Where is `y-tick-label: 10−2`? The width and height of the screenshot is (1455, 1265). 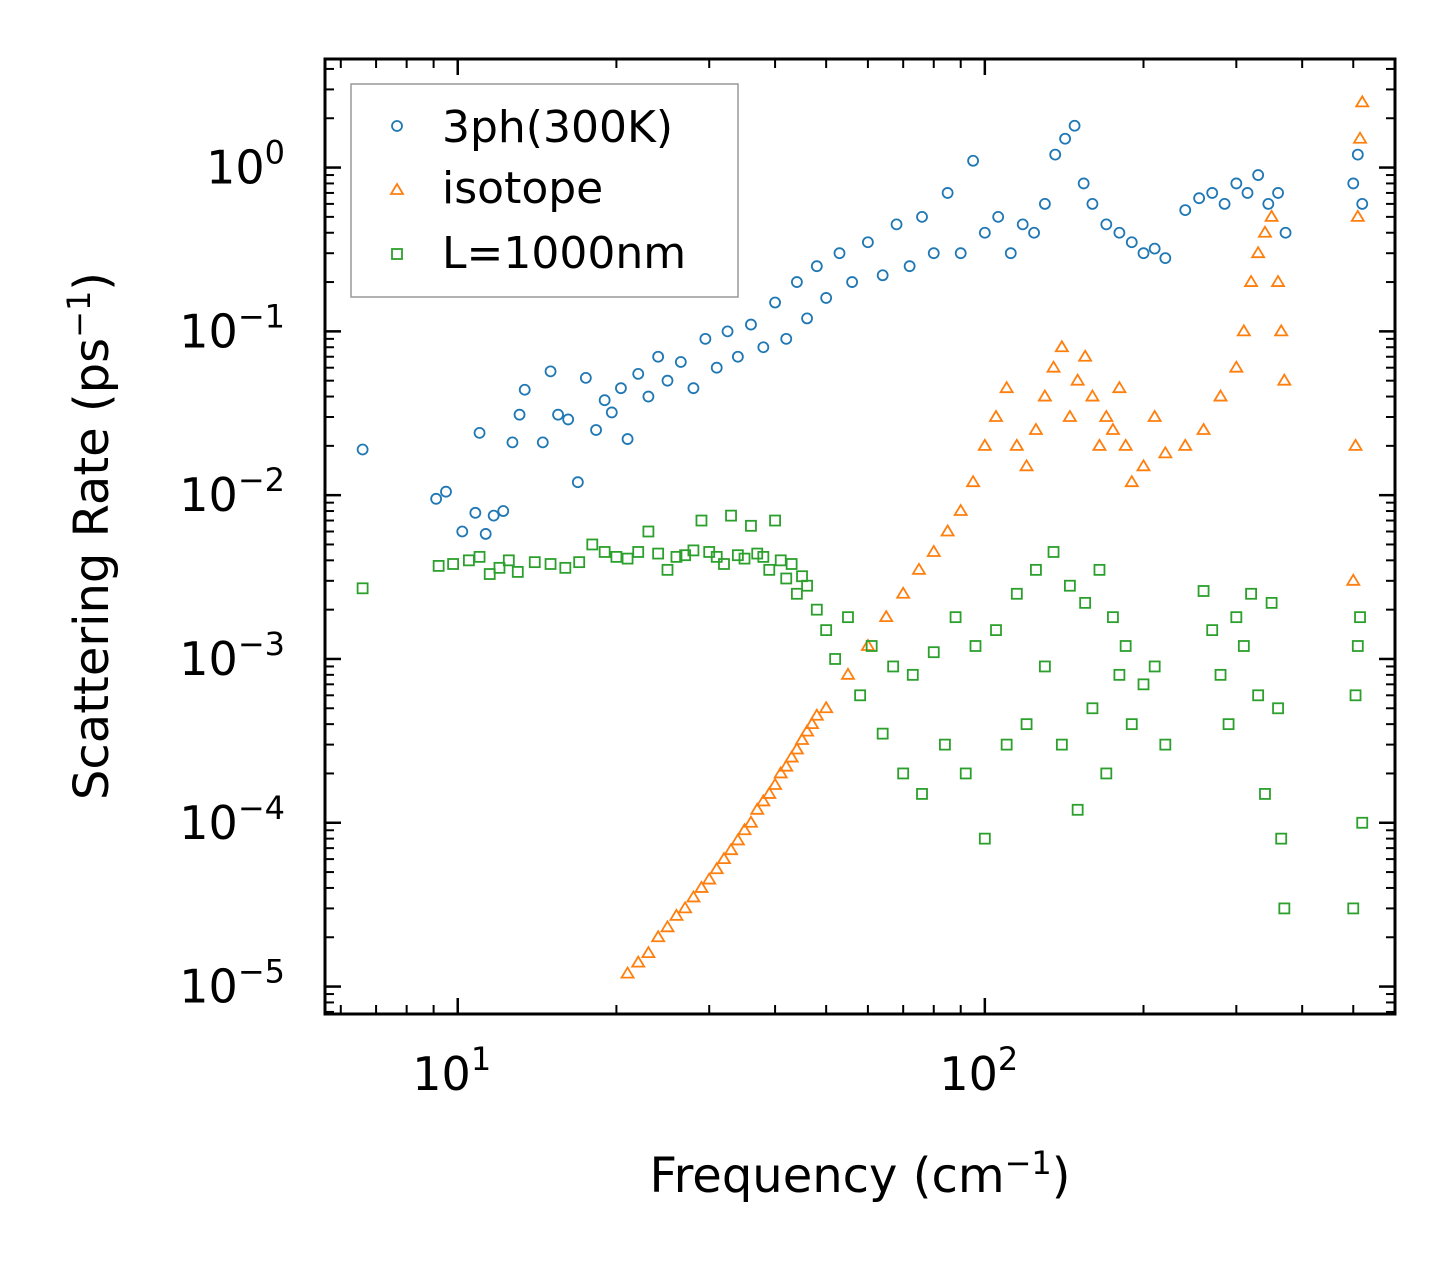
y-tick-label: 10−2 is located at coordinates (232, 491).